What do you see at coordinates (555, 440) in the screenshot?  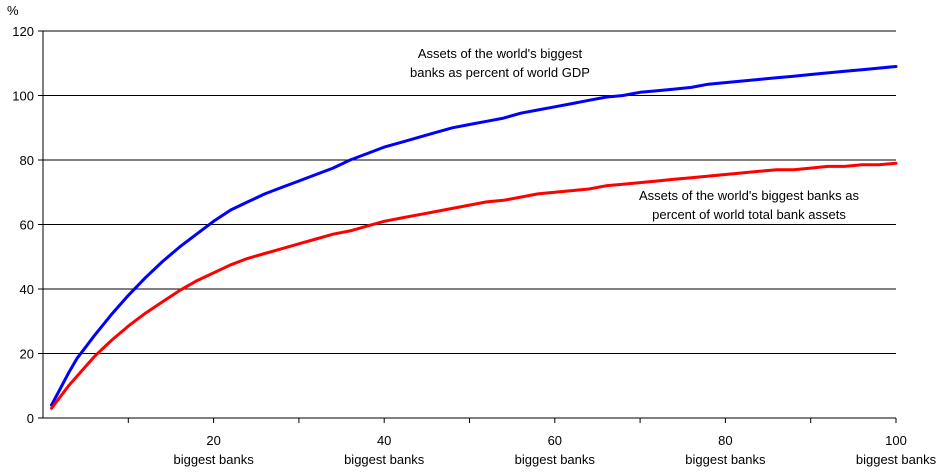 I see `x-tick-number: 60` at bounding box center [555, 440].